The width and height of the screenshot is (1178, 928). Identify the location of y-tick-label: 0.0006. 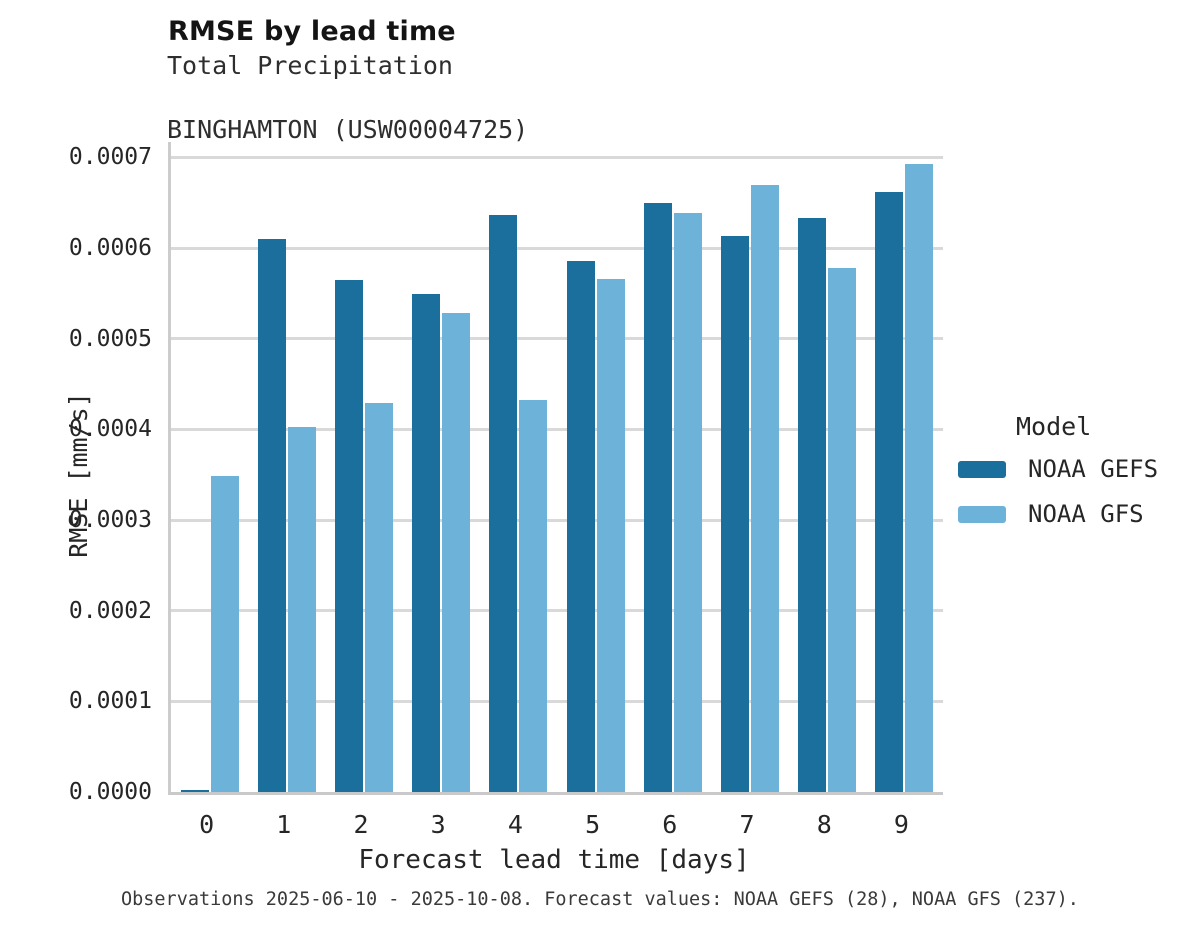
(110, 248).